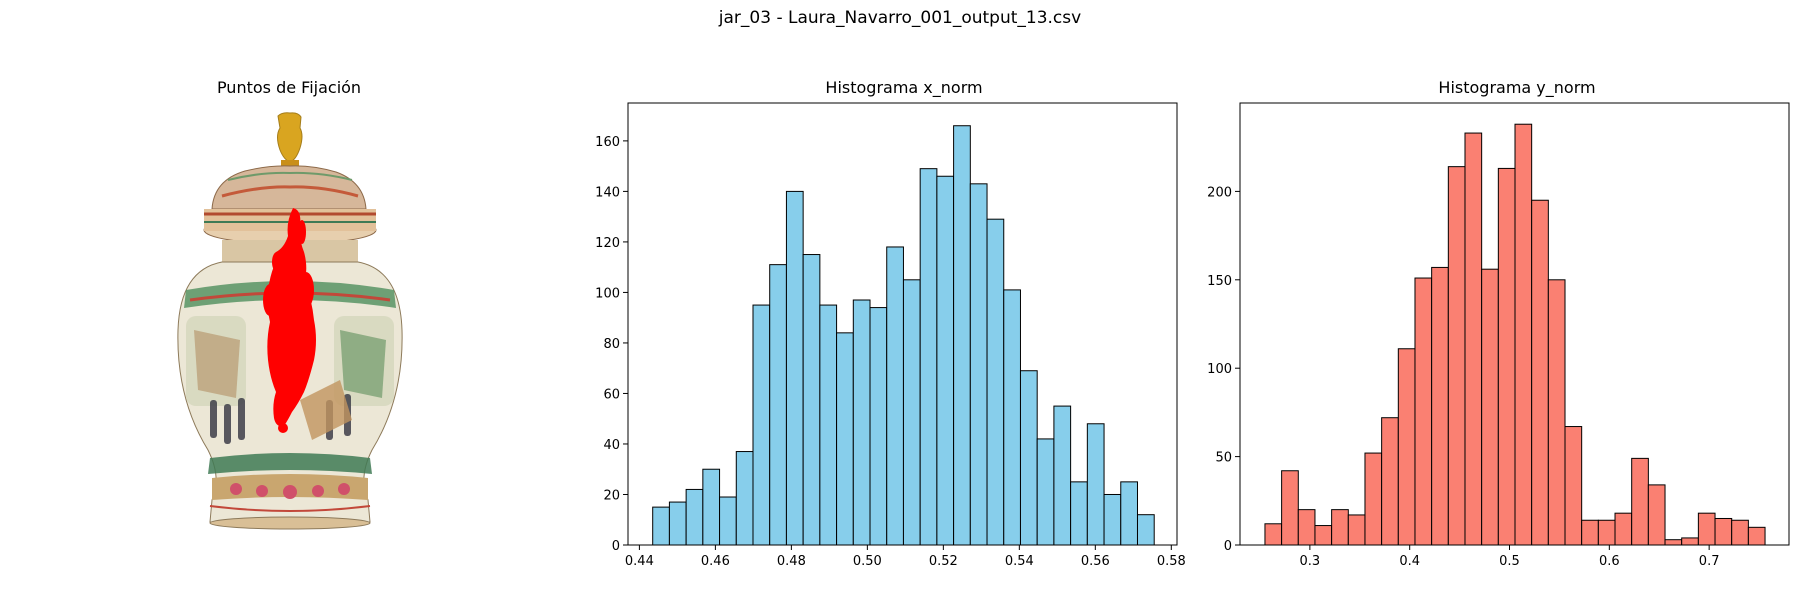 The height and width of the screenshot is (600, 1800). I want to click on x-tick-label: 0.48, so click(791, 561).